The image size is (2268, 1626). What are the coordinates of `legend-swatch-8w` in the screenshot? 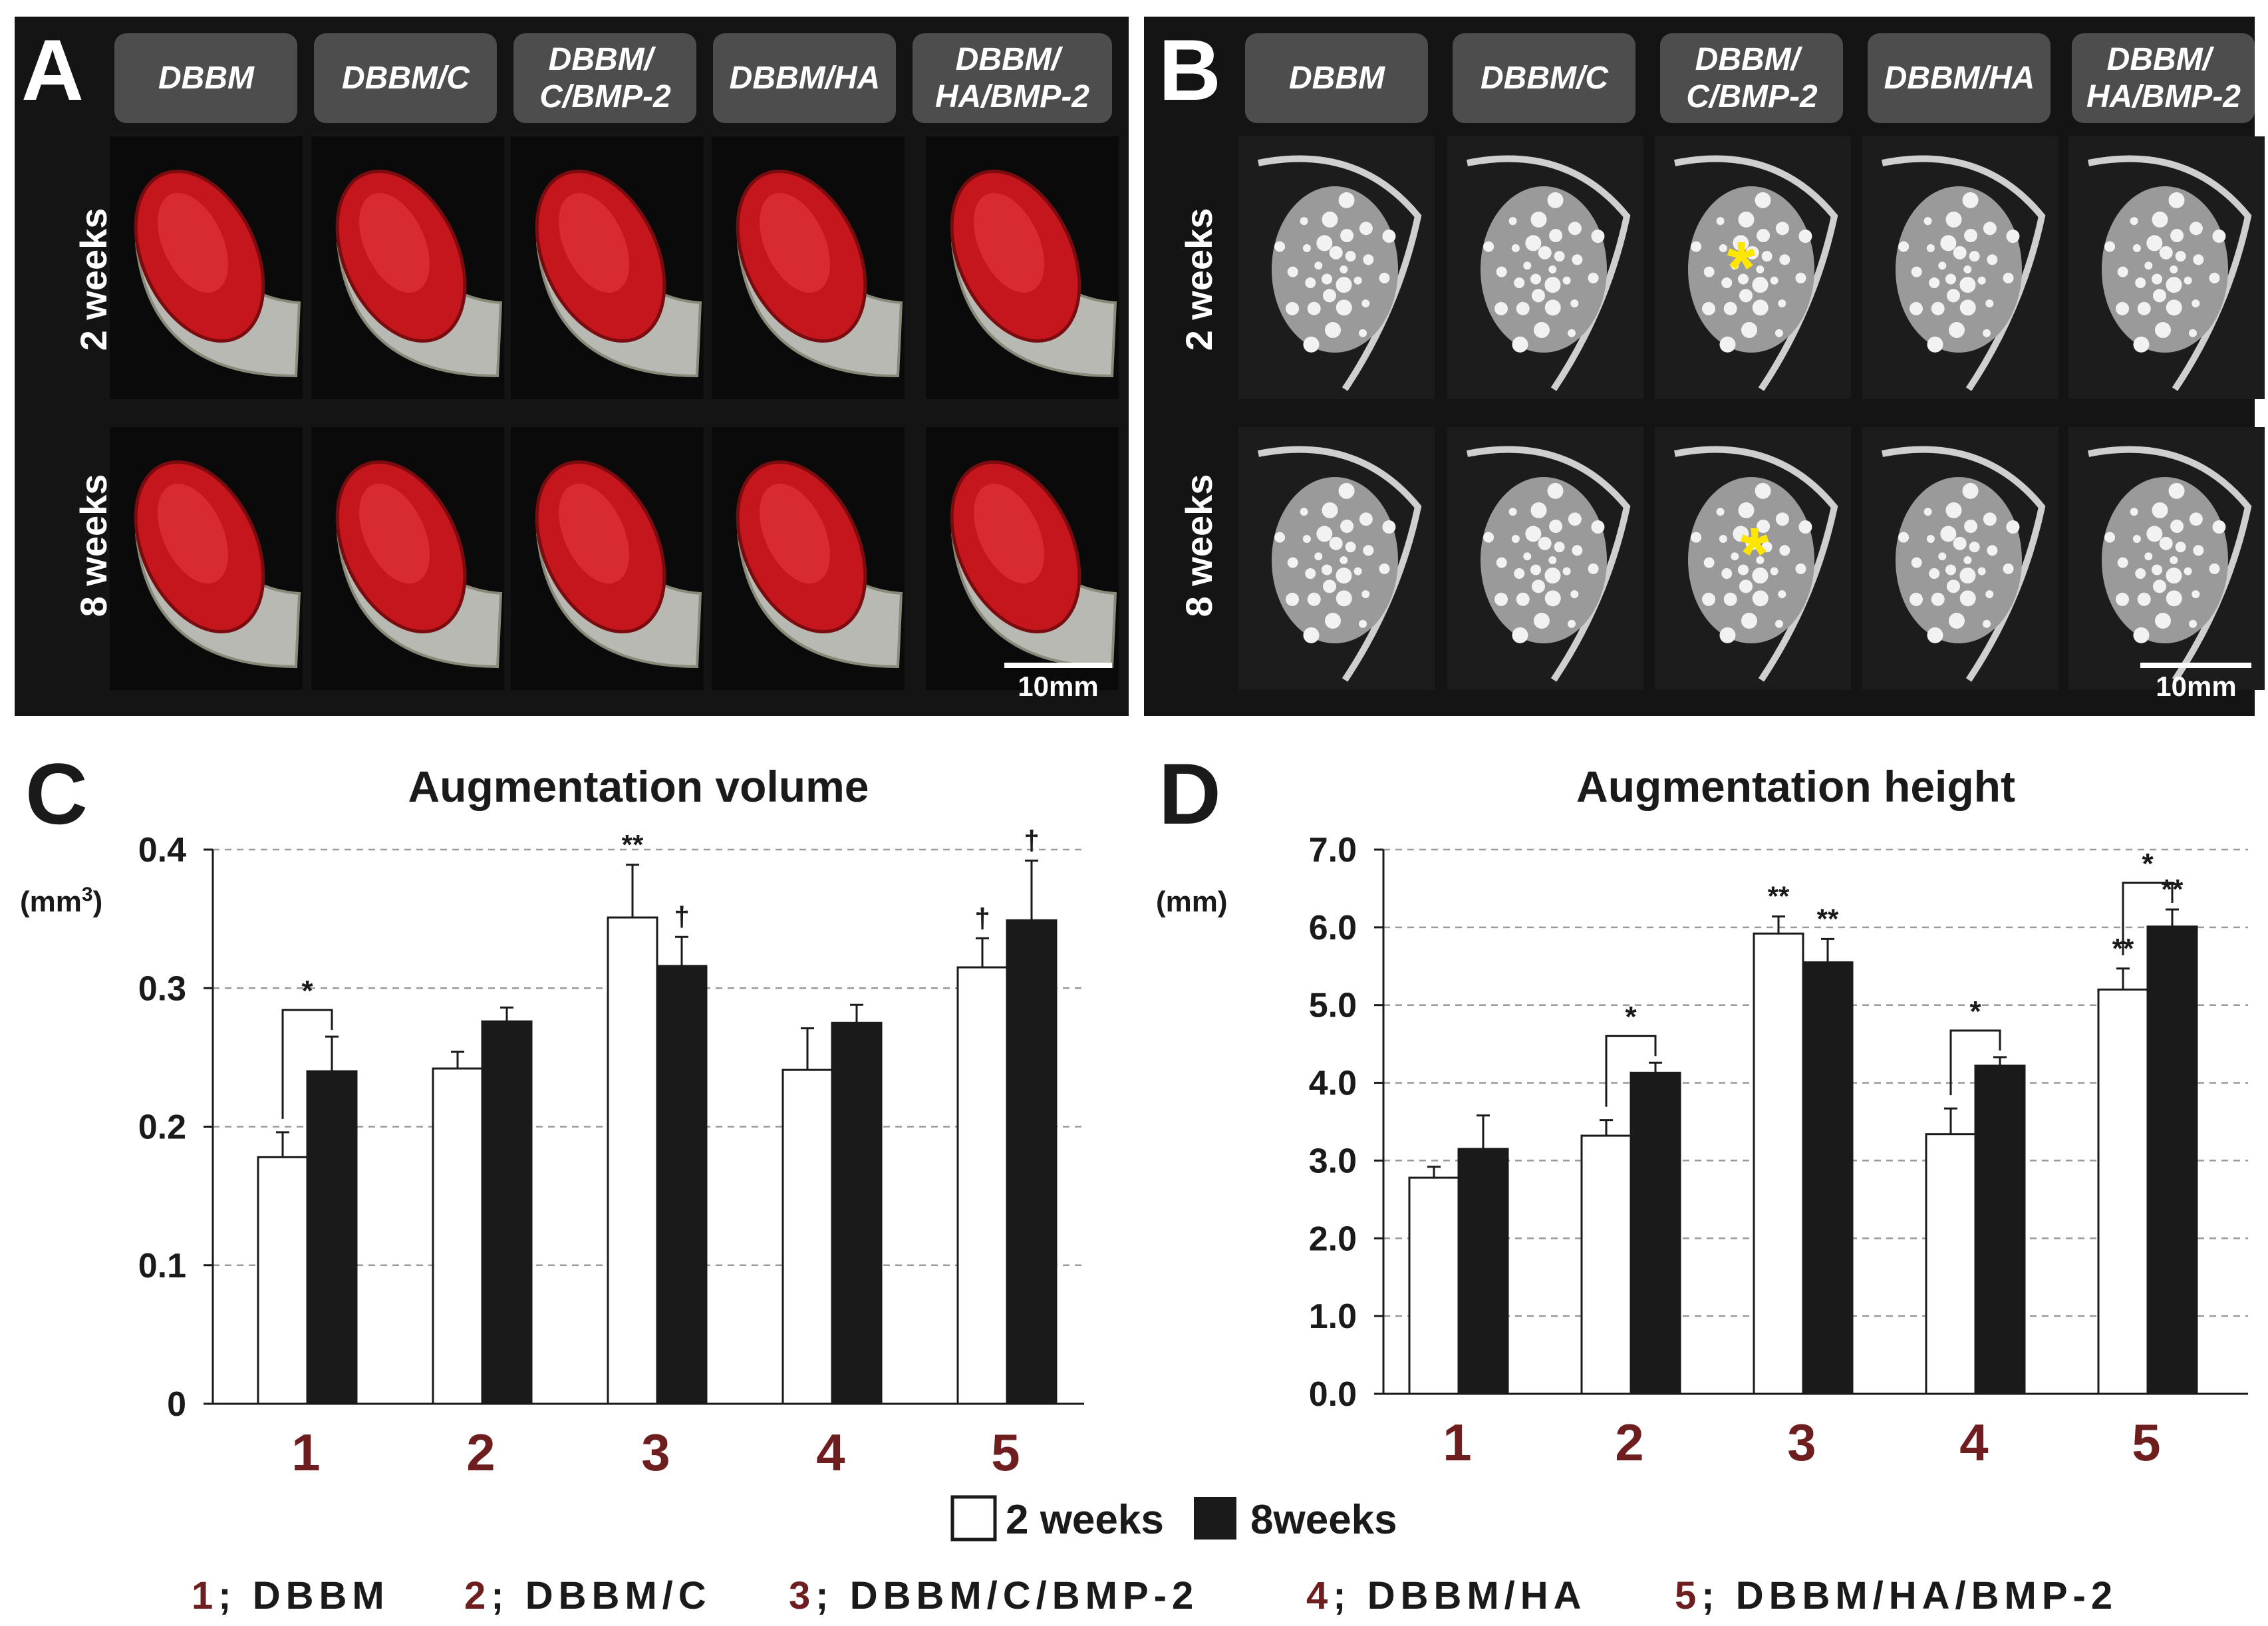 It's located at (1215, 1519).